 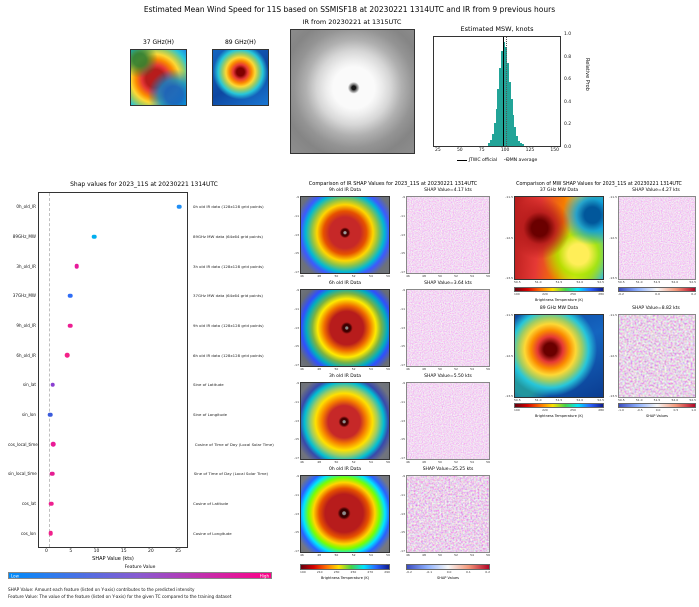 I want to click on feature-description: 89GHz MW data (64x64 grid points), so click(x=228, y=236).